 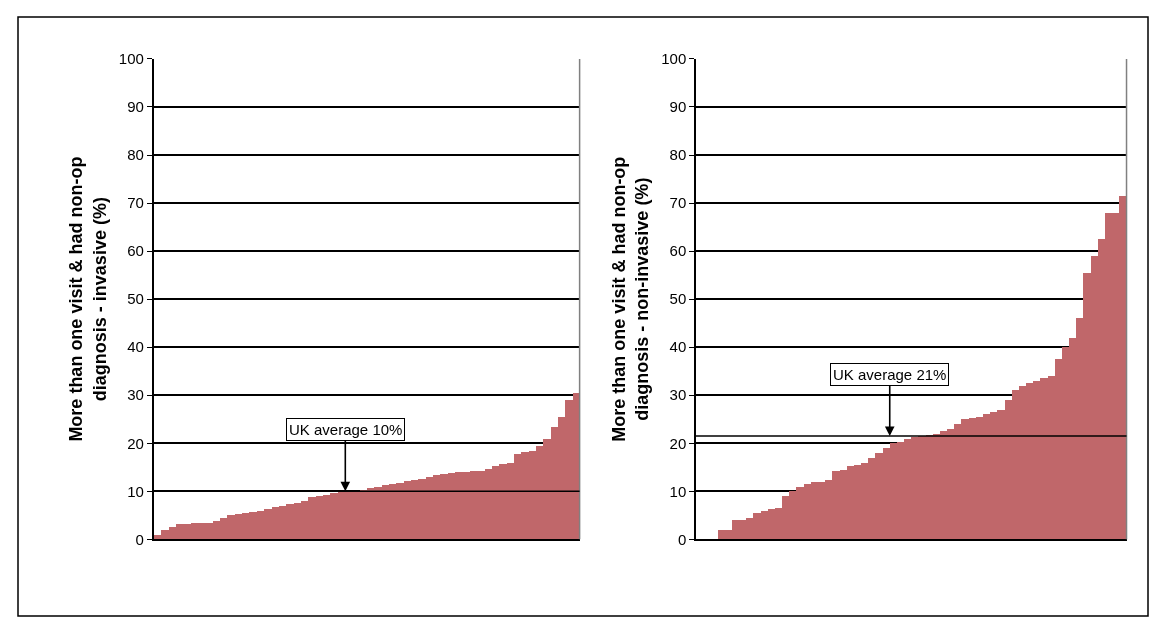 What do you see at coordinates (630, 299) in the screenshot?
I see `y-axis-title: More than one visit & had non-op diagnosis - non-invasive (%)` at bounding box center [630, 299].